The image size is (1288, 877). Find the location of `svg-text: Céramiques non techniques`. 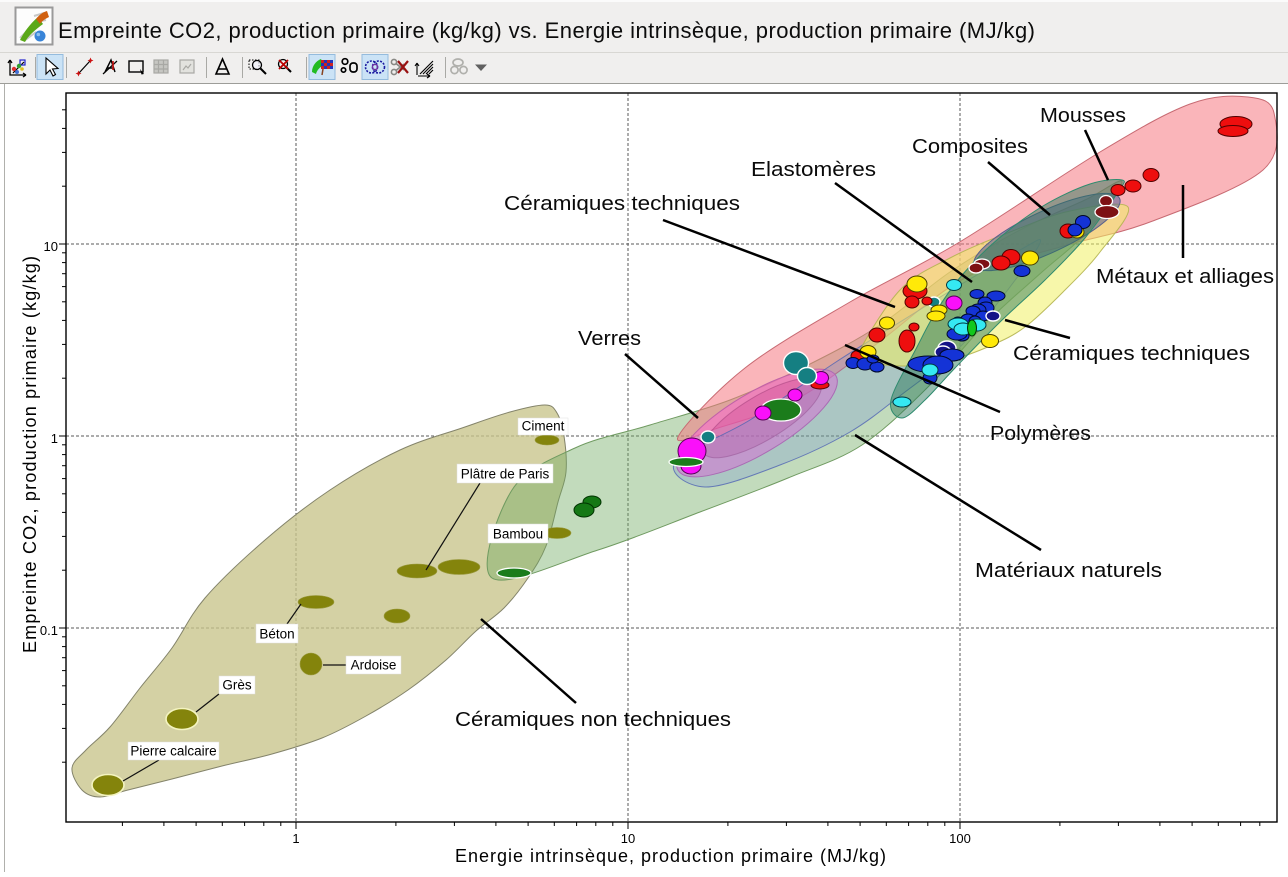

svg-text: Céramiques non techniques is located at coordinates (593, 720).